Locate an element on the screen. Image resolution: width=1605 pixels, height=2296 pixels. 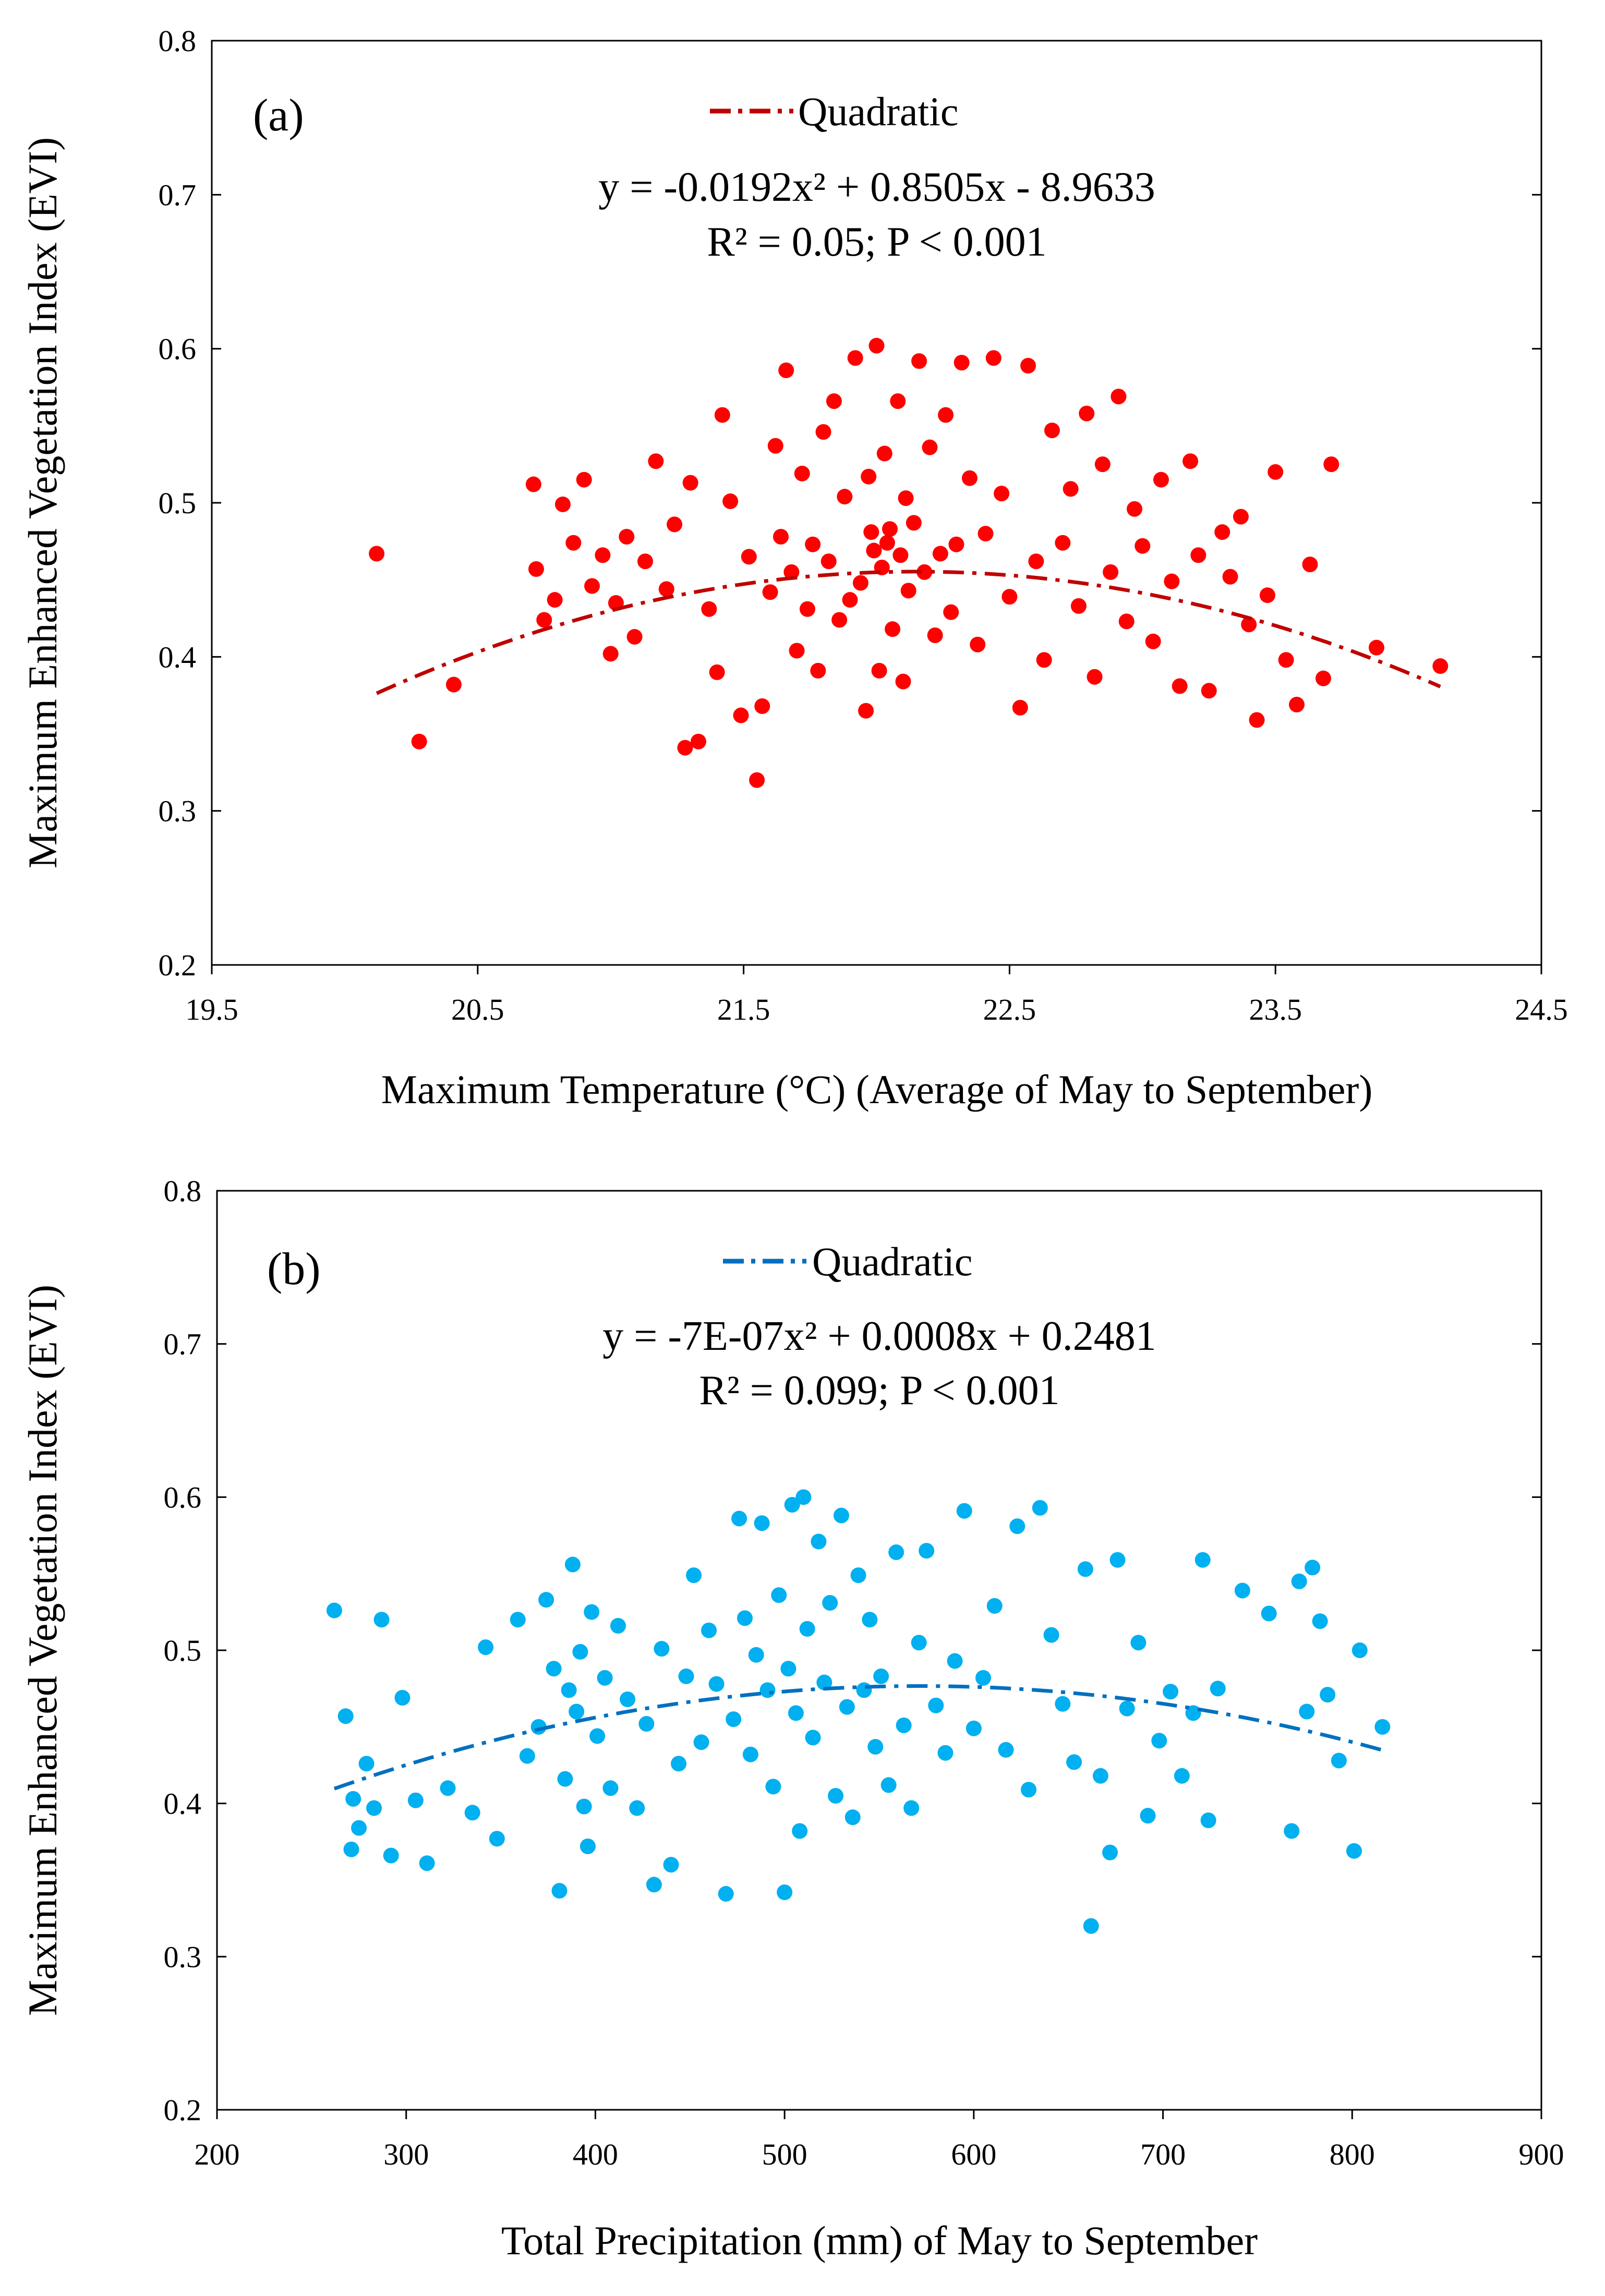
scatter-points-a is located at coordinates (909, 562).